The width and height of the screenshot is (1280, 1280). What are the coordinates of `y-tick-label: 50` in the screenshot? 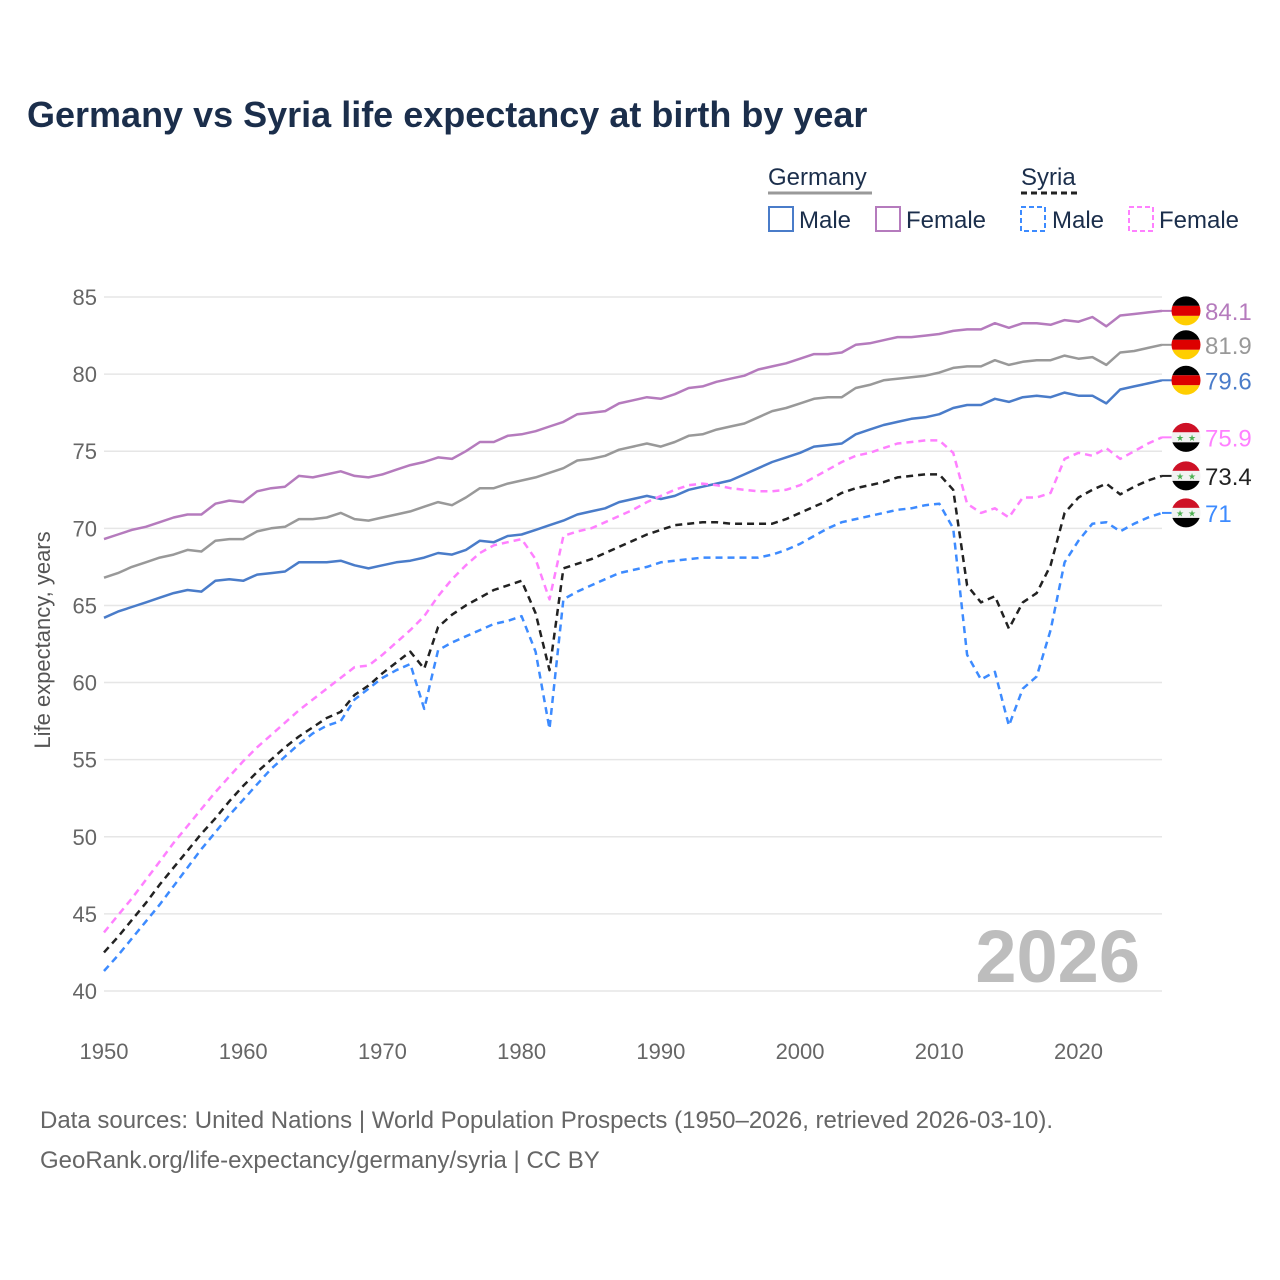 It's located at (85, 837).